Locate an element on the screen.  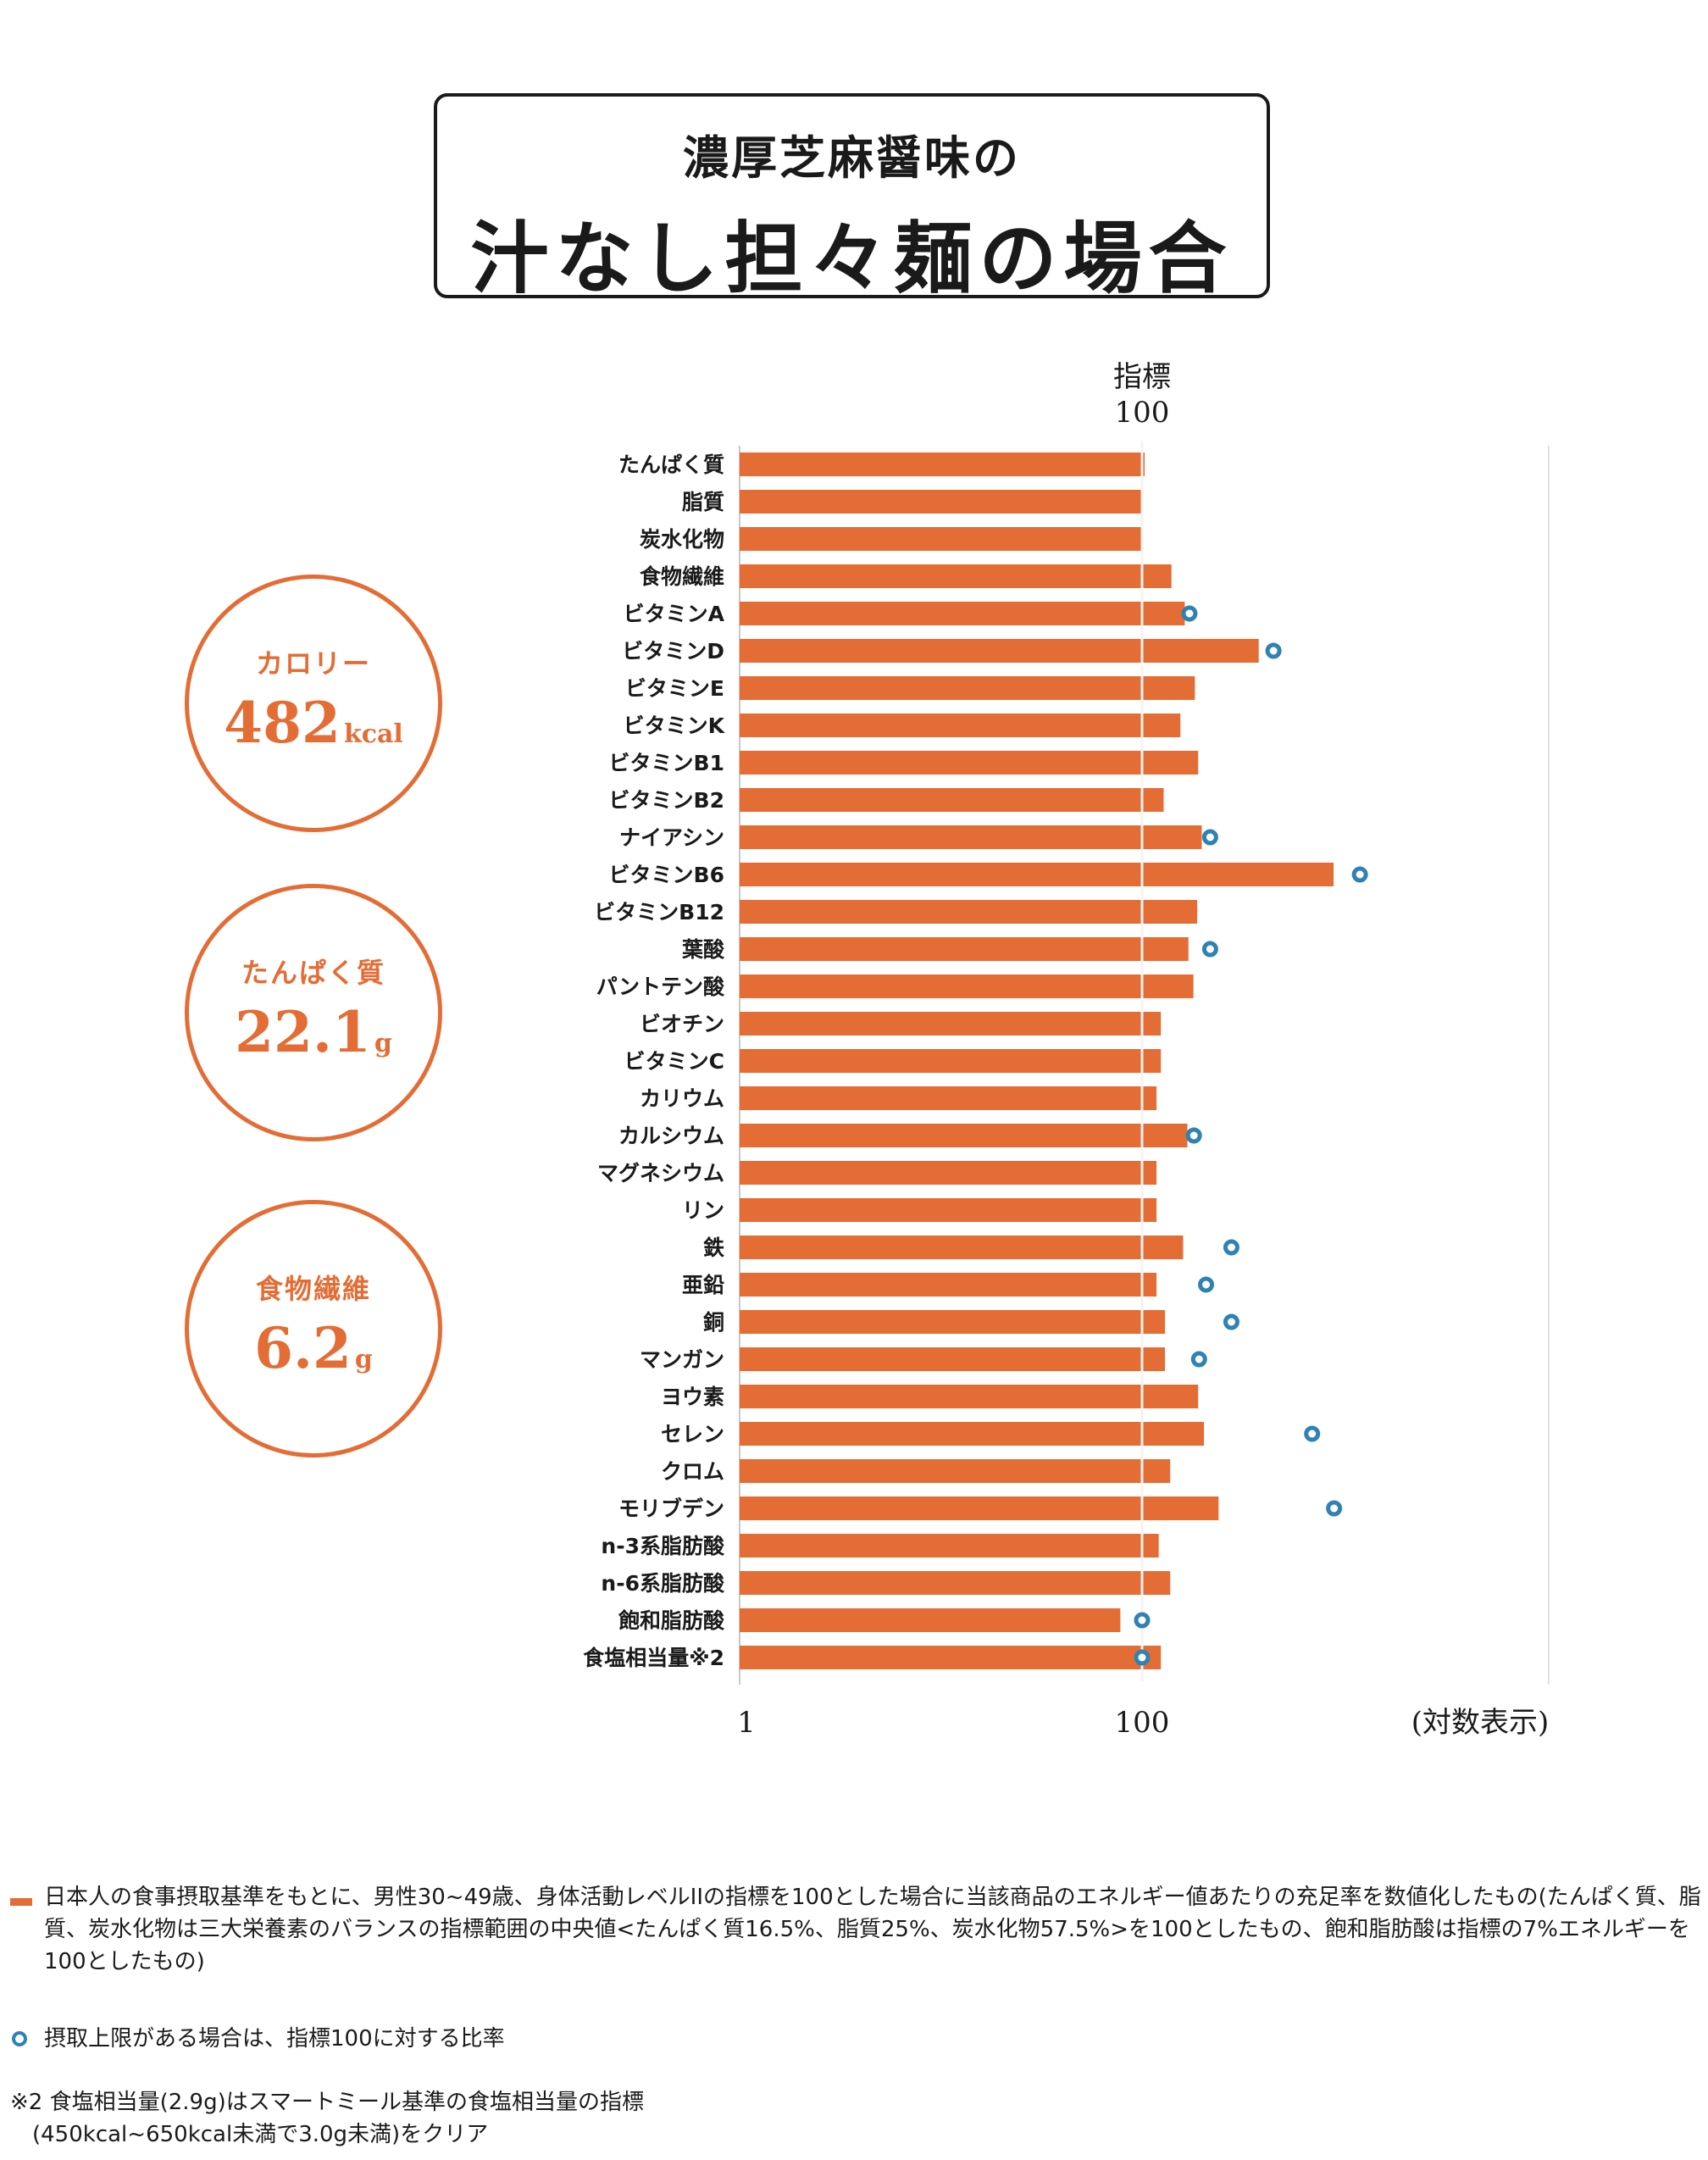
category-label: 鉄 is located at coordinates (713, 1248).